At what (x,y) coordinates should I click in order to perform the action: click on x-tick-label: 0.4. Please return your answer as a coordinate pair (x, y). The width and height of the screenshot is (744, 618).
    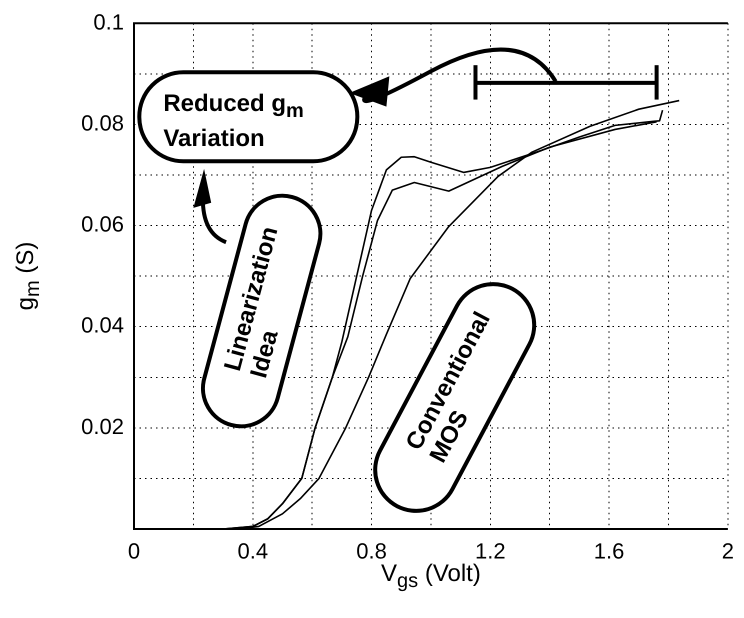
    Looking at the image, I should click on (252, 551).